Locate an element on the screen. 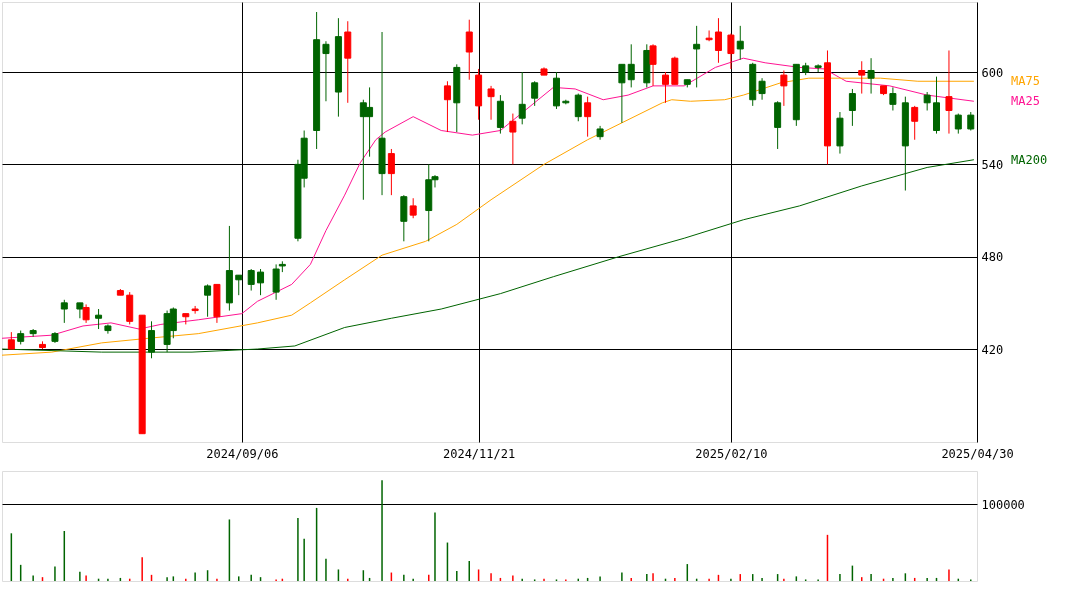 The width and height of the screenshot is (1065, 600). y-tick-label: 540 is located at coordinates (992, 164).